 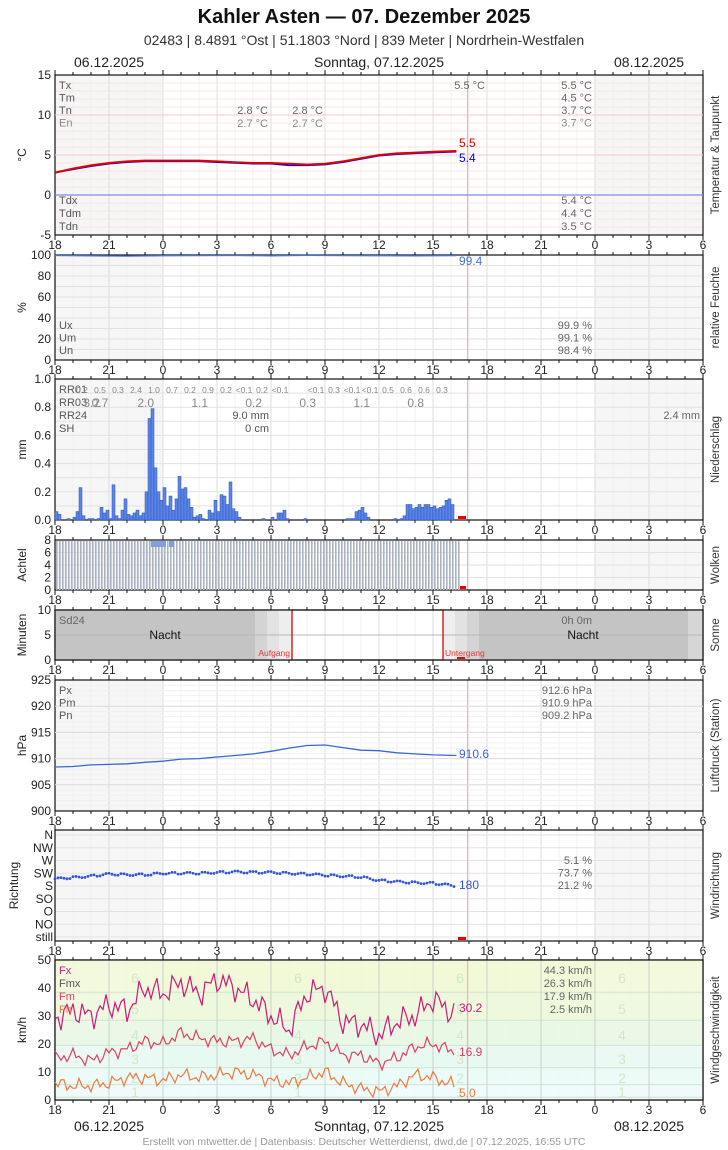 I want to click on svg-text: Temperatur & Taupunkt, so click(x=716, y=154).